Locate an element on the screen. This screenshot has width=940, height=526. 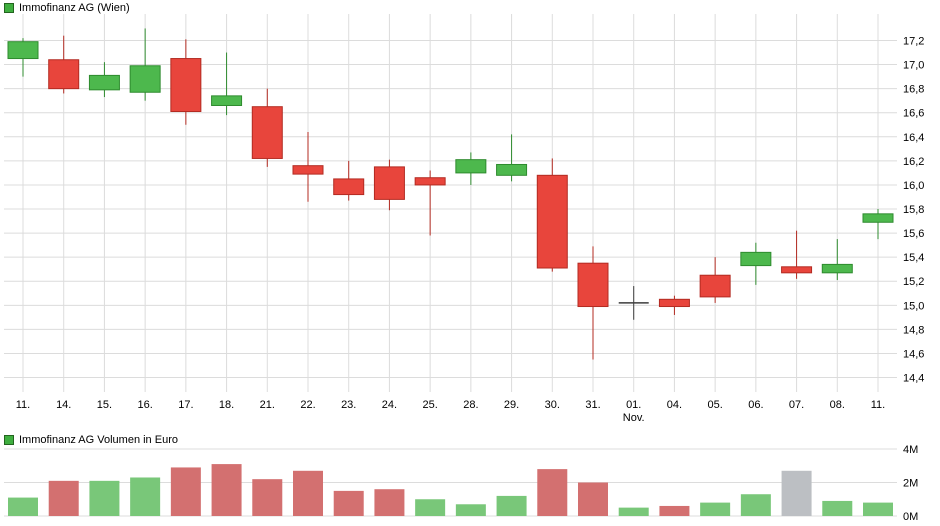
candle-01. is located at coordinates (633, 303).